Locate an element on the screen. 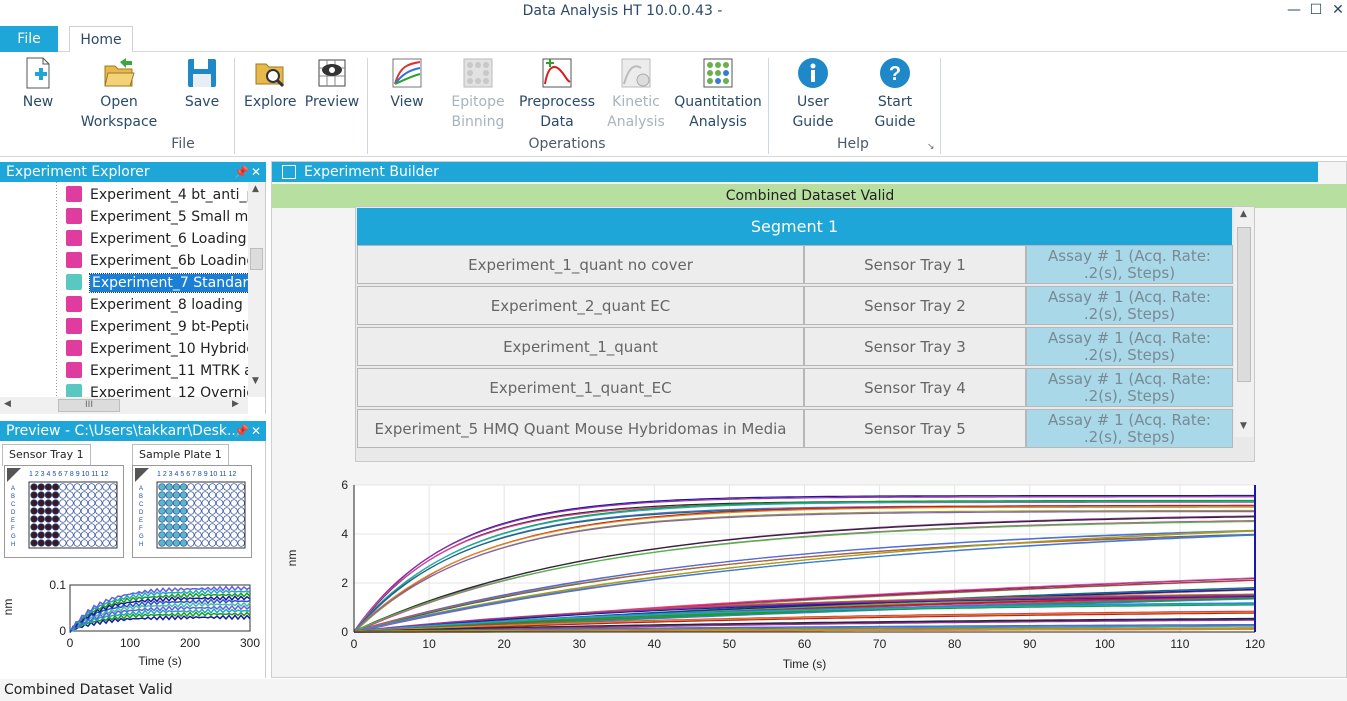 The height and width of the screenshot is (701, 1347). maximize-icon: ☐ is located at coordinates (1316, 10).